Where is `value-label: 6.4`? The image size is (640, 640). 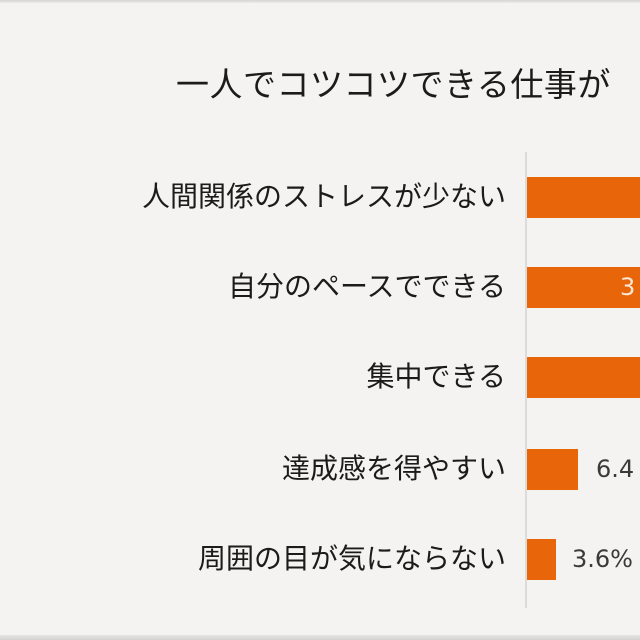
value-label: 6.4 is located at coordinates (615, 469).